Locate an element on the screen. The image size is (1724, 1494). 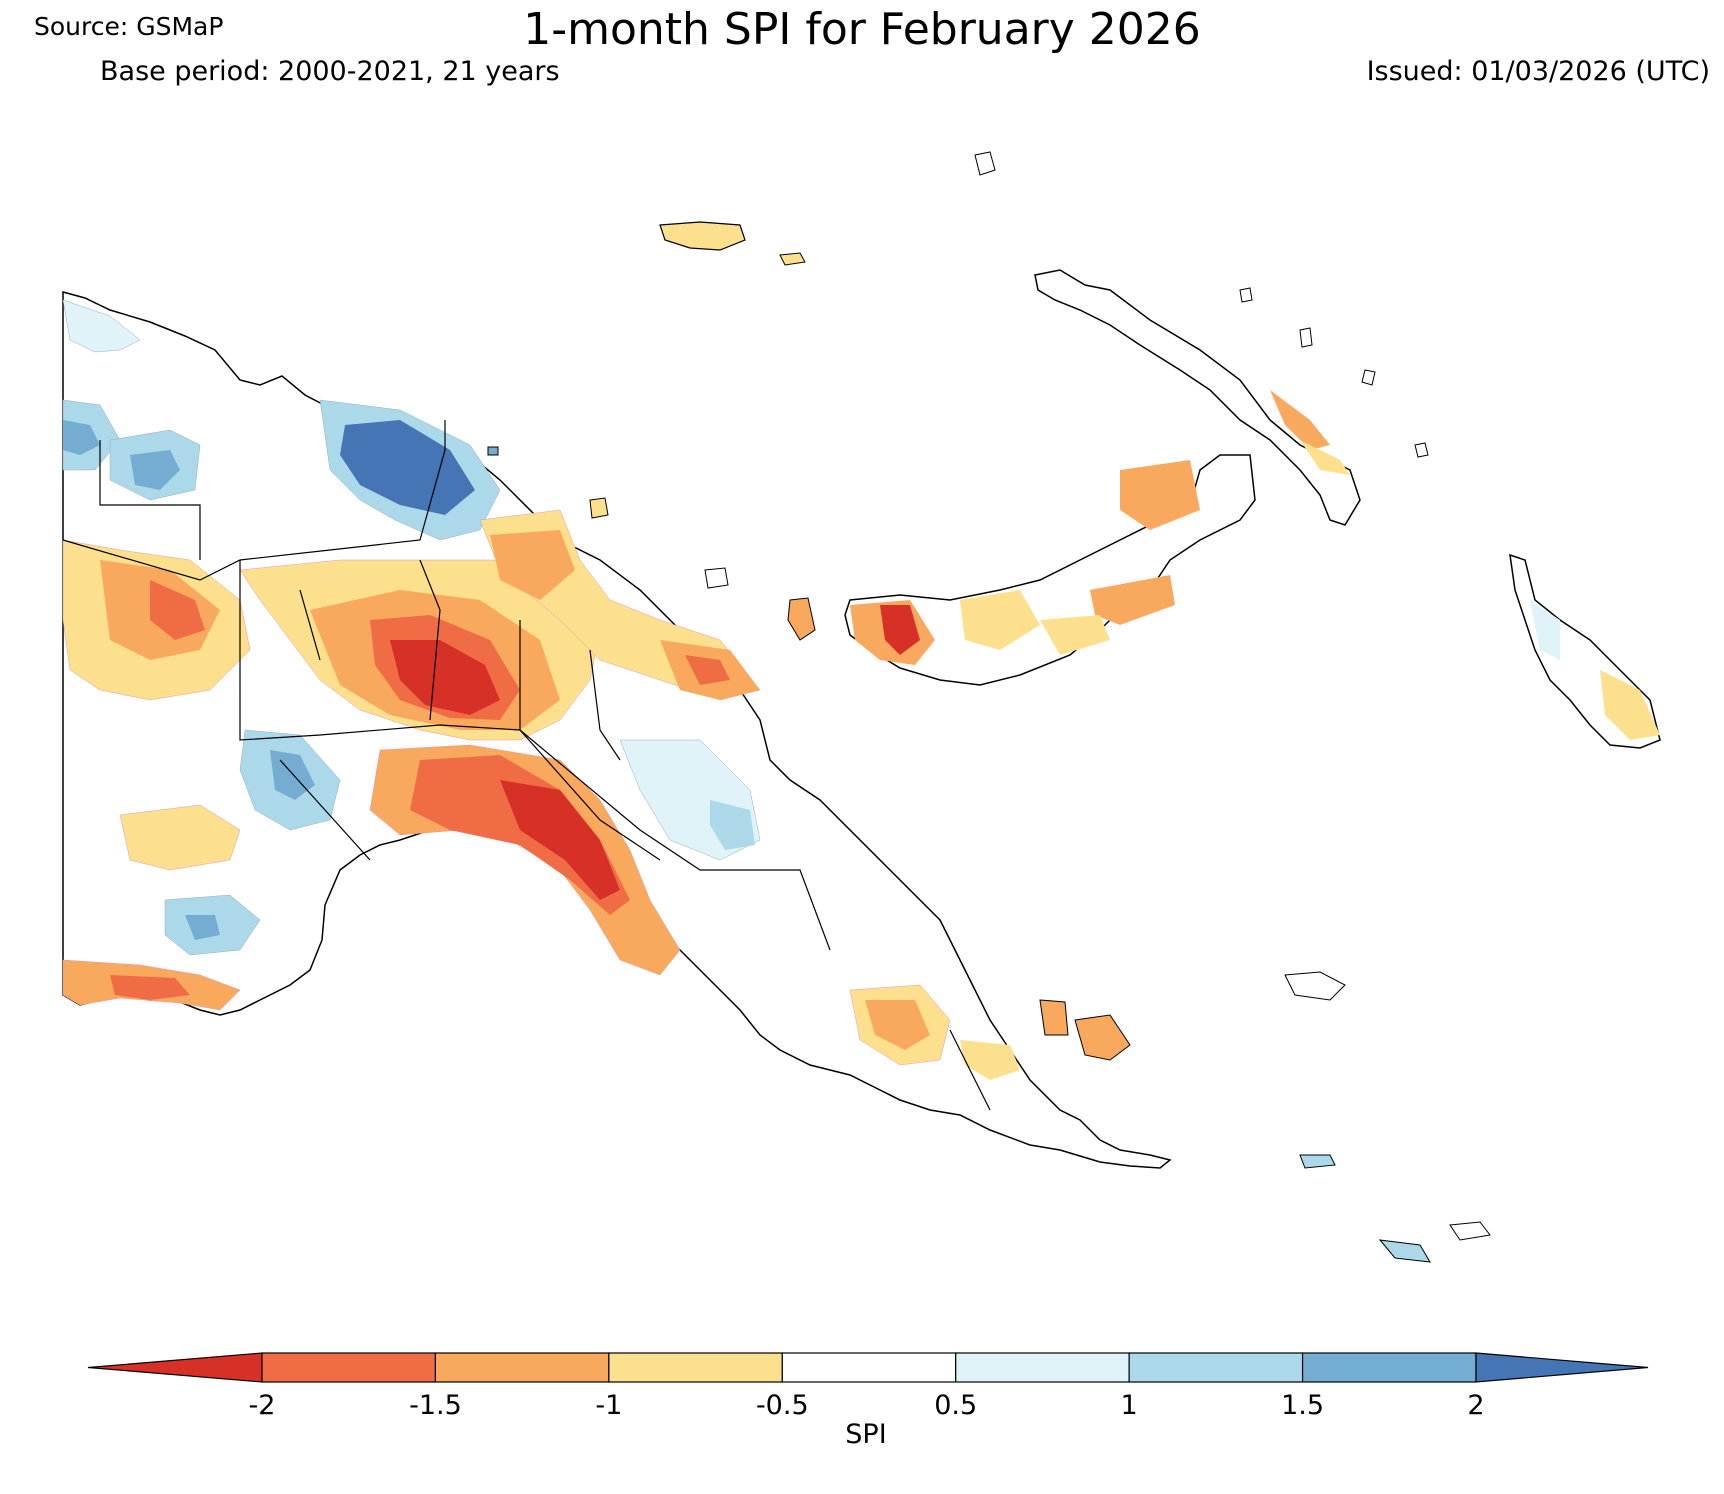
trobriand-island is located at coordinates (1315, 986).